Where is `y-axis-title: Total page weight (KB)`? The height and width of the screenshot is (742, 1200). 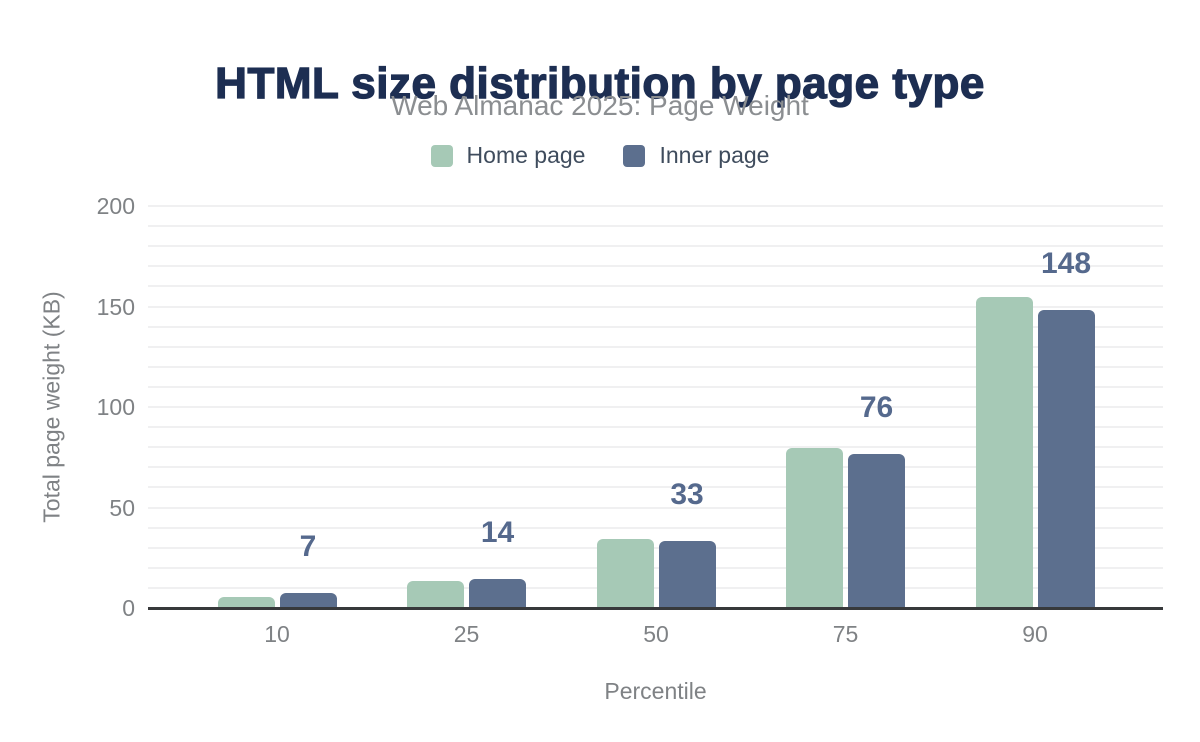 y-axis-title: Total page weight (KB) is located at coordinates (51, 407).